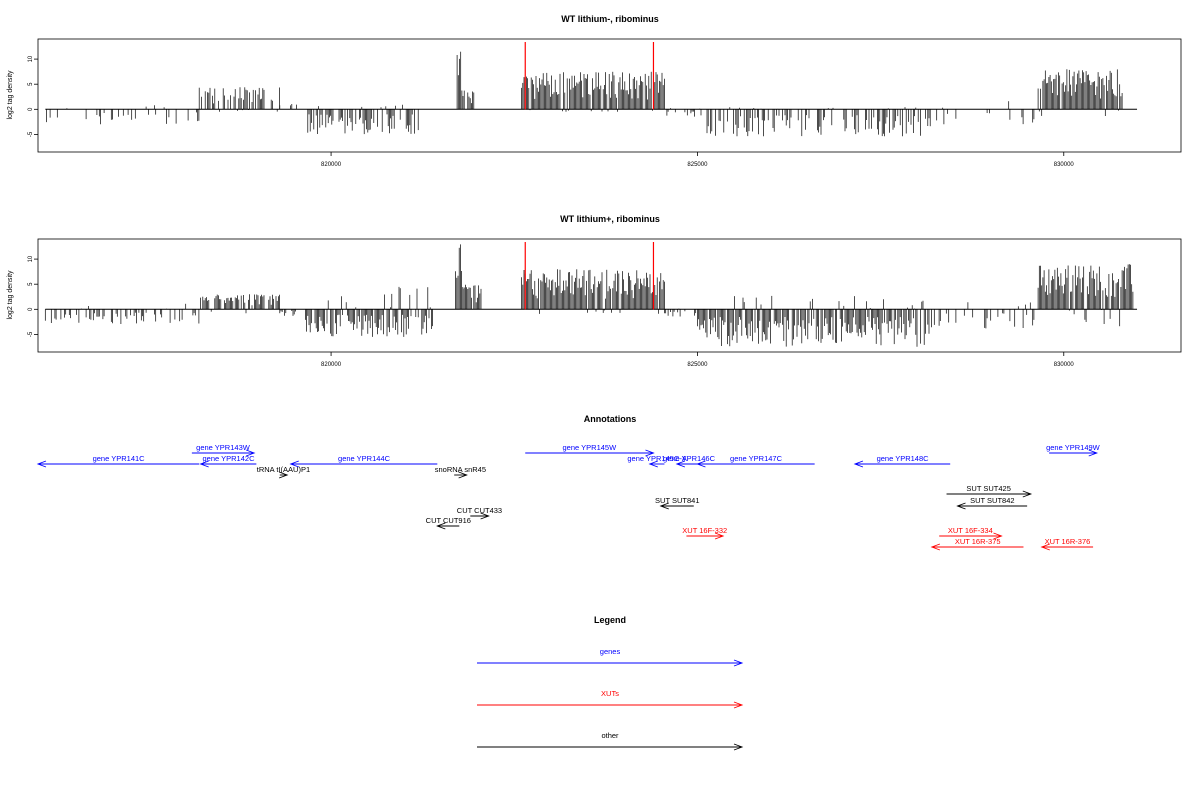 The height and width of the screenshot is (800, 1200). Describe the element at coordinates (992, 500) in the screenshot. I see `feature-label: SUT SUT842` at that location.